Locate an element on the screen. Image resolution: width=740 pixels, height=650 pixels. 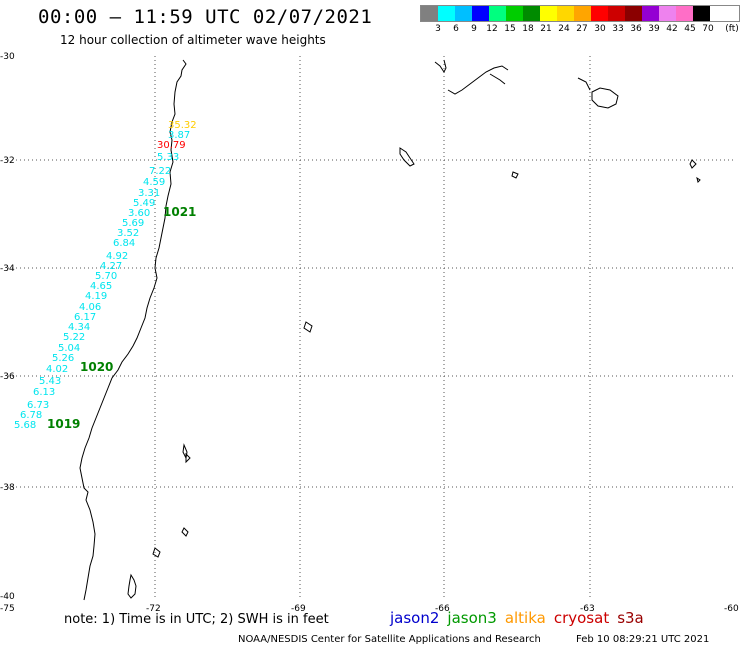
legend-label: 42 is located at coordinates (672, 29).